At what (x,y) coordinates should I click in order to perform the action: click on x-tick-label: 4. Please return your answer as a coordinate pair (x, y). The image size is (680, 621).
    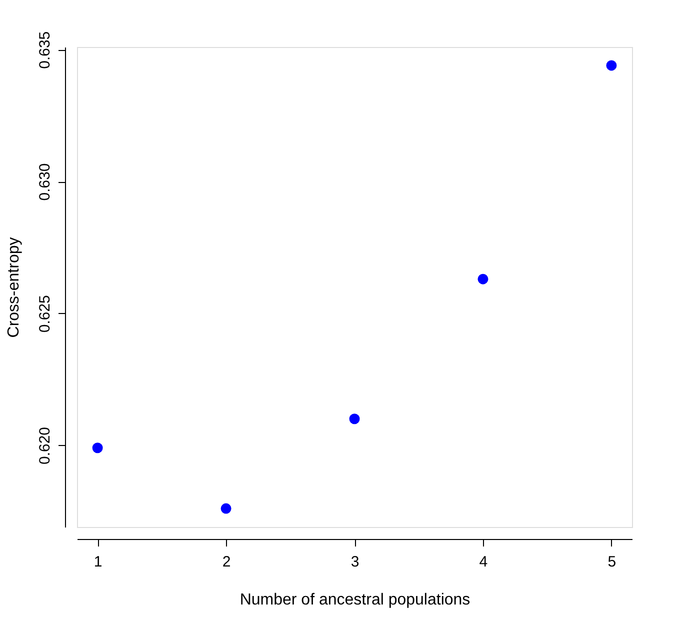
    Looking at the image, I should click on (483, 562).